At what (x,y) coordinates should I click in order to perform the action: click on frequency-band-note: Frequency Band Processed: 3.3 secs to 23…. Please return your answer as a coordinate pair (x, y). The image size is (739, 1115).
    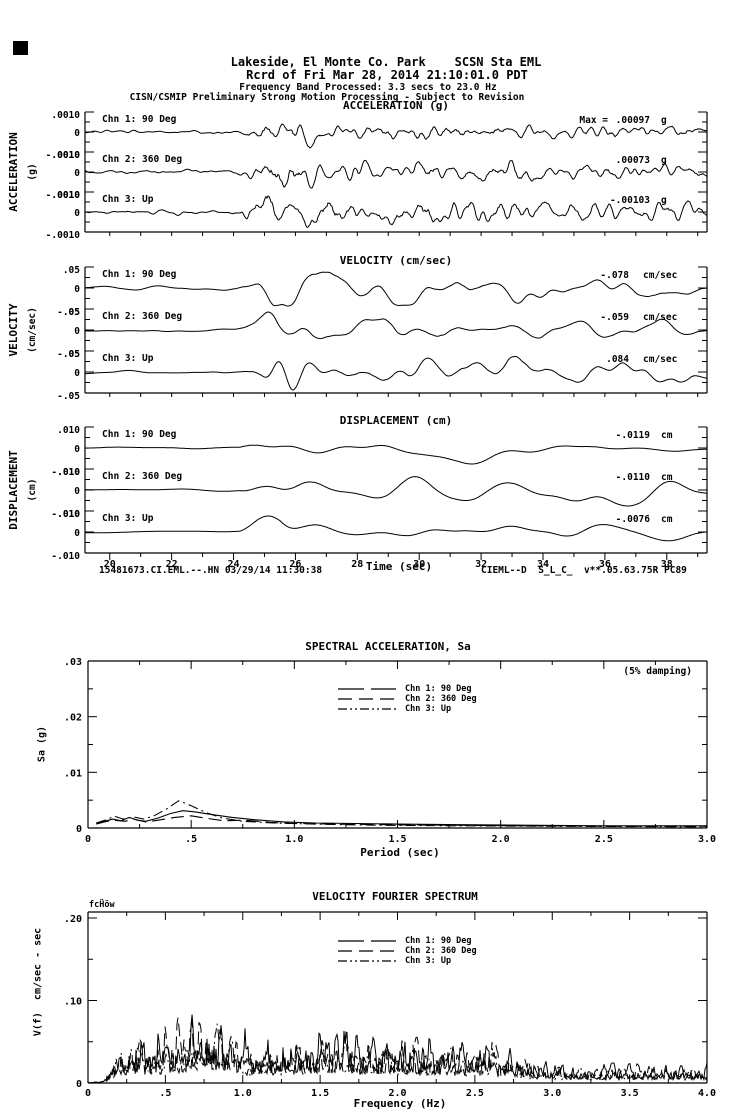
    Looking at the image, I should click on (368, 87).